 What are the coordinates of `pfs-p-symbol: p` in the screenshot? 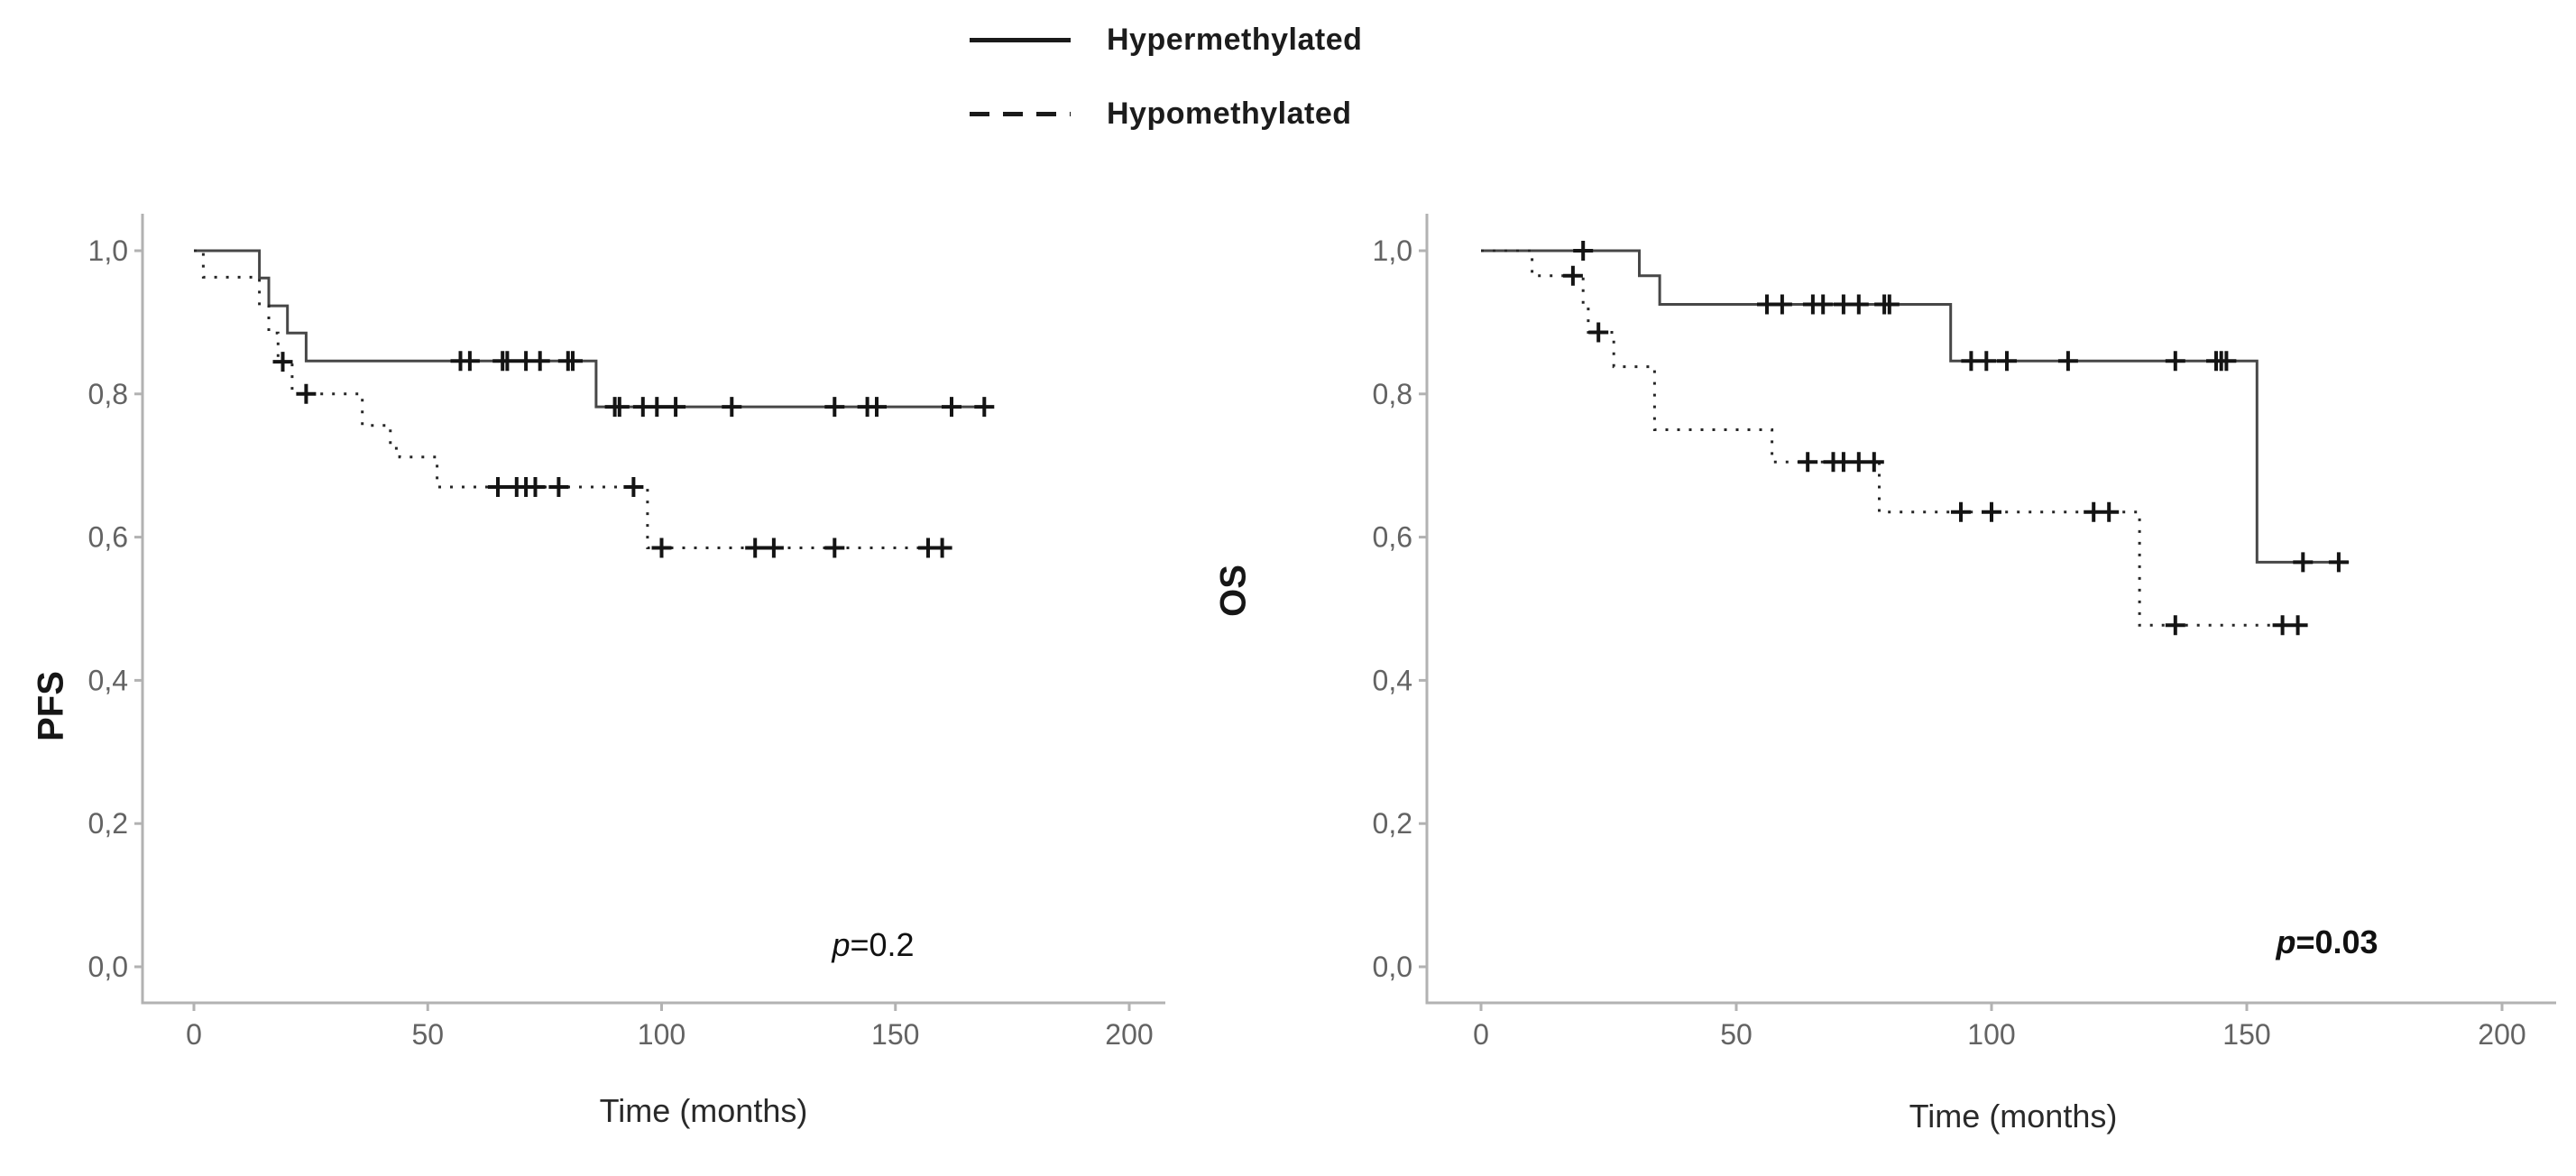 It's located at (841, 944).